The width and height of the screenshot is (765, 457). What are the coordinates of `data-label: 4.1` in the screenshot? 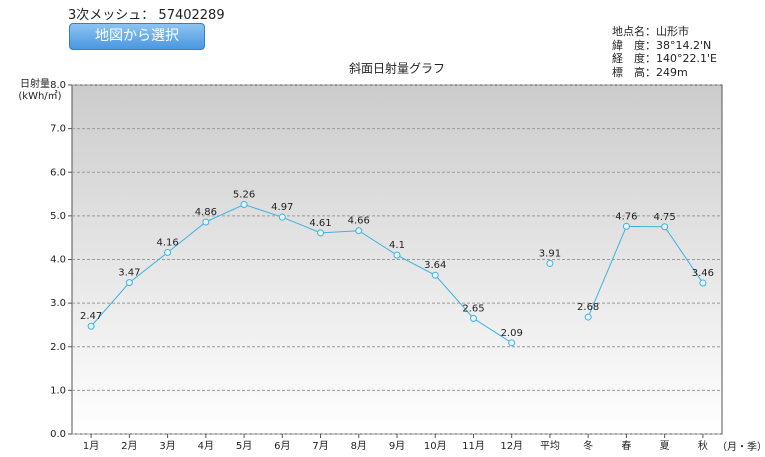 It's located at (397, 245).